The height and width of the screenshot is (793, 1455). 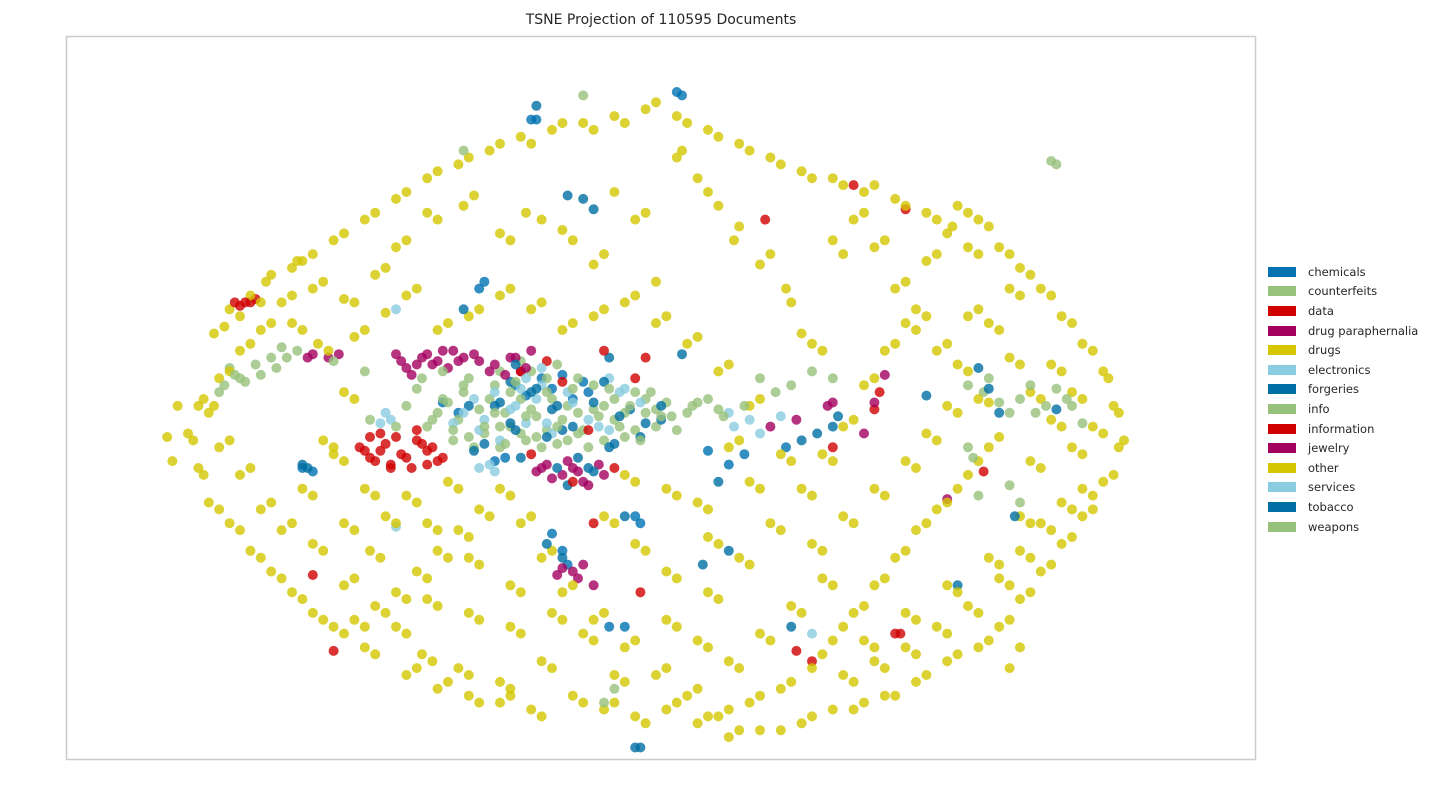 What do you see at coordinates (1343, 527) in the screenshot?
I see `legend-item: weapons` at bounding box center [1343, 527].